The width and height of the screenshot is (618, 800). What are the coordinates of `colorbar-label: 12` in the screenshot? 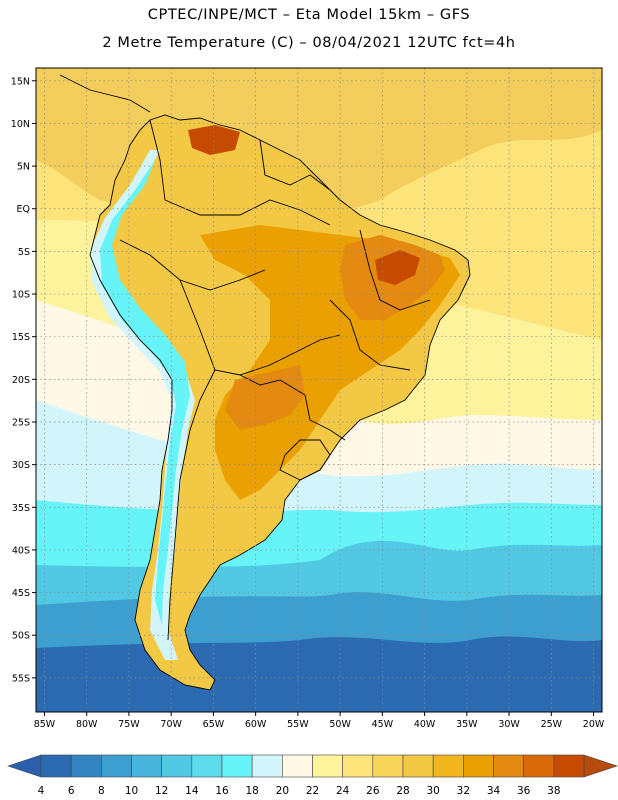 It's located at (161, 791).